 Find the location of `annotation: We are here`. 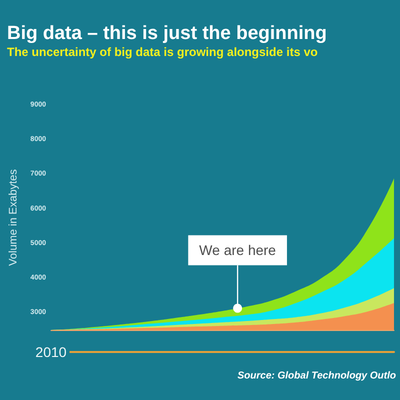

annotation: We are here is located at coordinates (237, 250).